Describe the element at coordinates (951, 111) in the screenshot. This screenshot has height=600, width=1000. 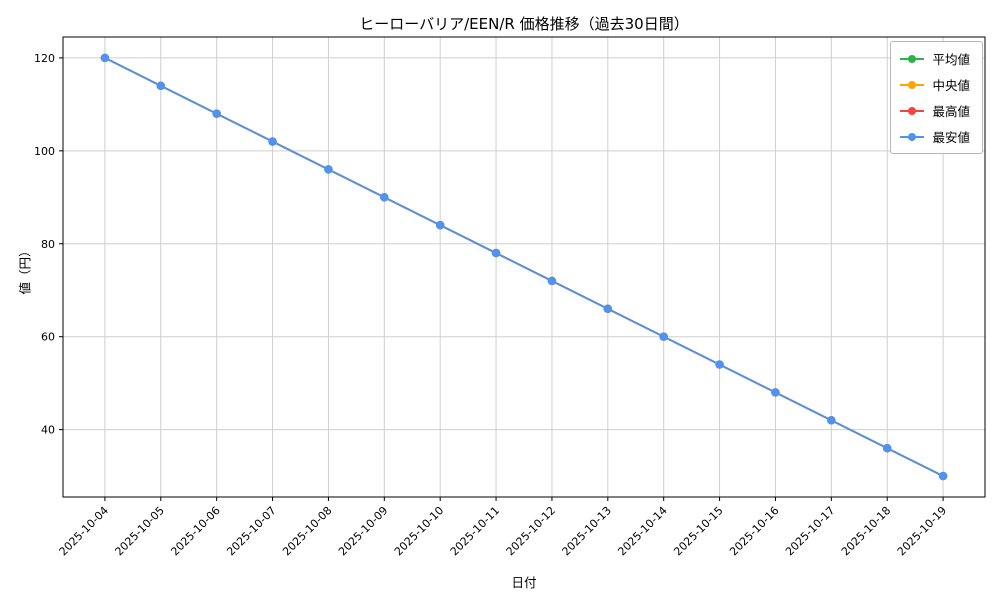
I see `legend-label-max: 最高値` at that location.